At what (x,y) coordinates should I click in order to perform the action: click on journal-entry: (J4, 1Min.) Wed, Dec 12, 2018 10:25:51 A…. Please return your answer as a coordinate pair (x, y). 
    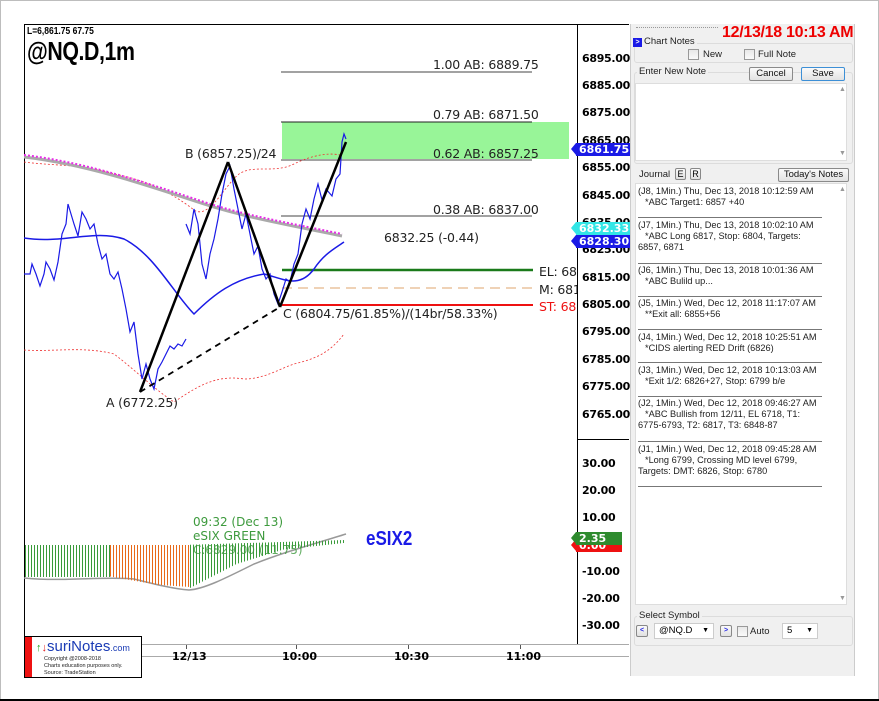
    Looking at the image, I should click on (727, 342).